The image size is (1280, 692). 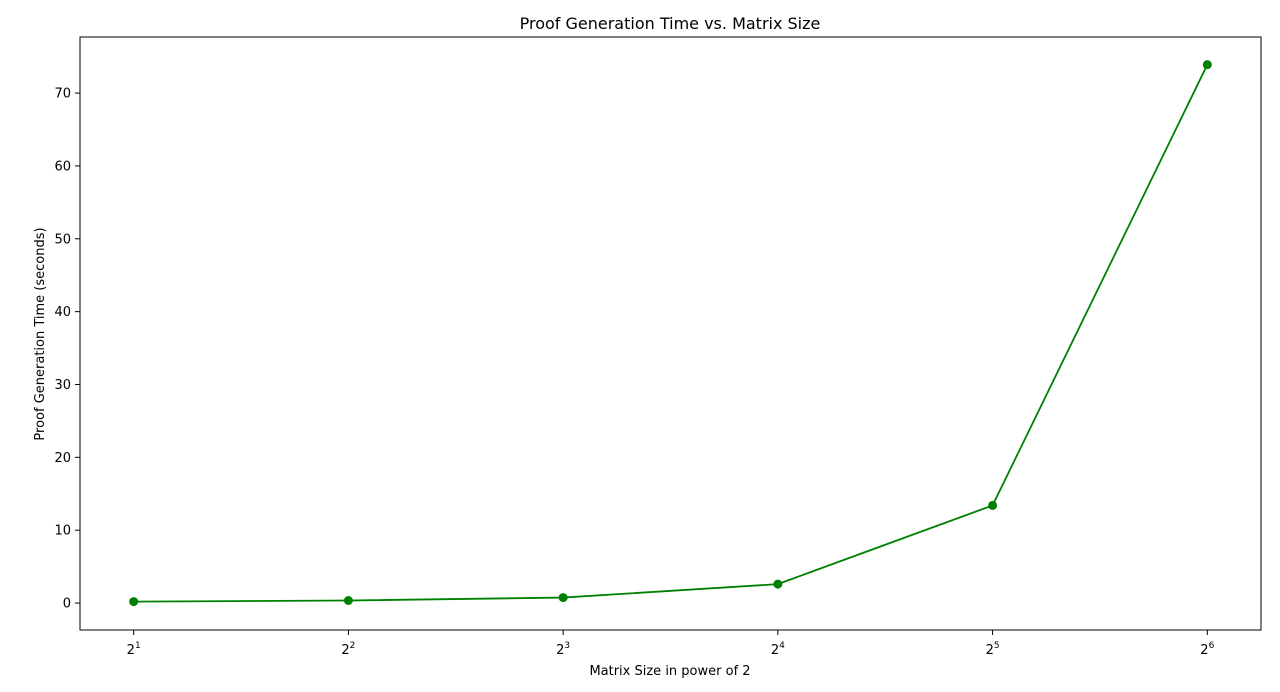 I want to click on y-axis-label: Proof Generation Time (seconds), so click(x=40, y=333).